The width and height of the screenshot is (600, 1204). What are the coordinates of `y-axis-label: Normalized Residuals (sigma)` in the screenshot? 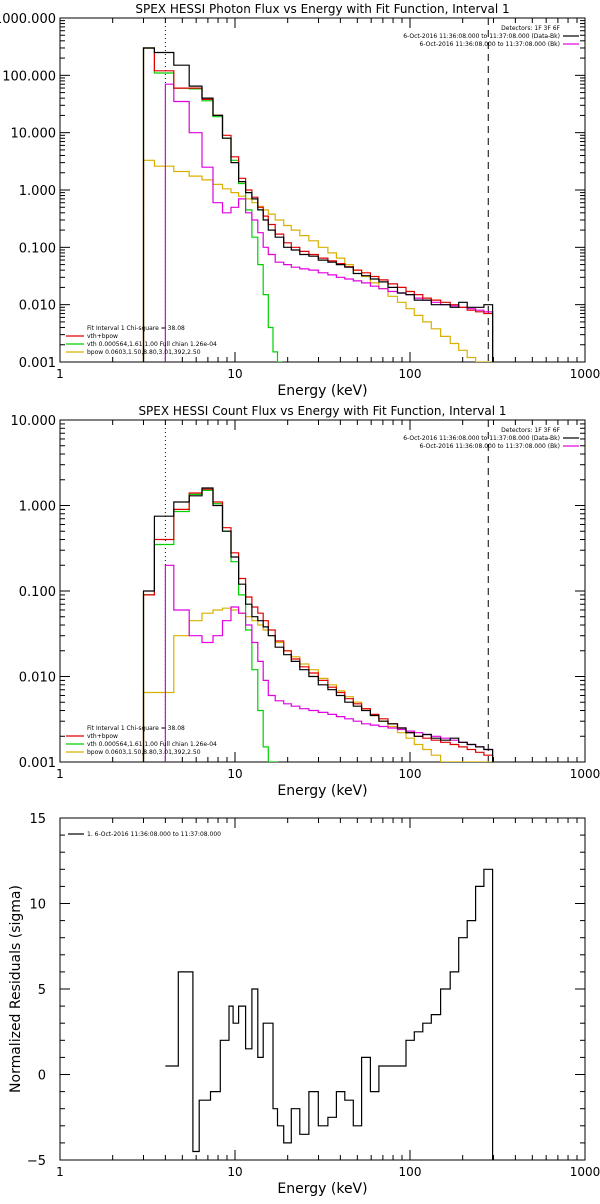 It's located at (16, 989).